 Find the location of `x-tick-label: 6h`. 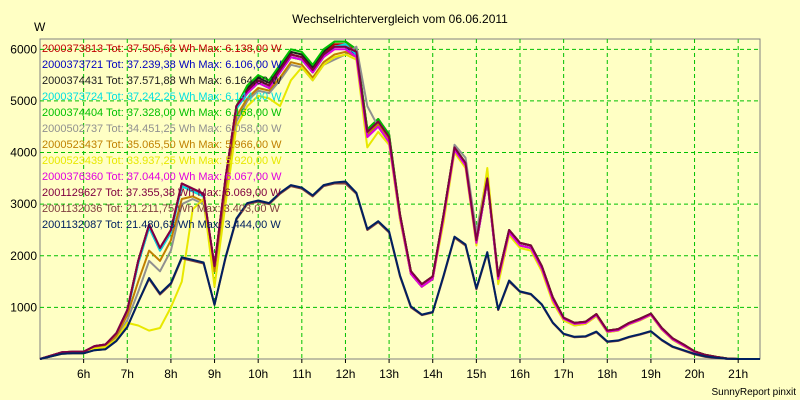

x-tick-label: 6h is located at coordinates (83, 374).